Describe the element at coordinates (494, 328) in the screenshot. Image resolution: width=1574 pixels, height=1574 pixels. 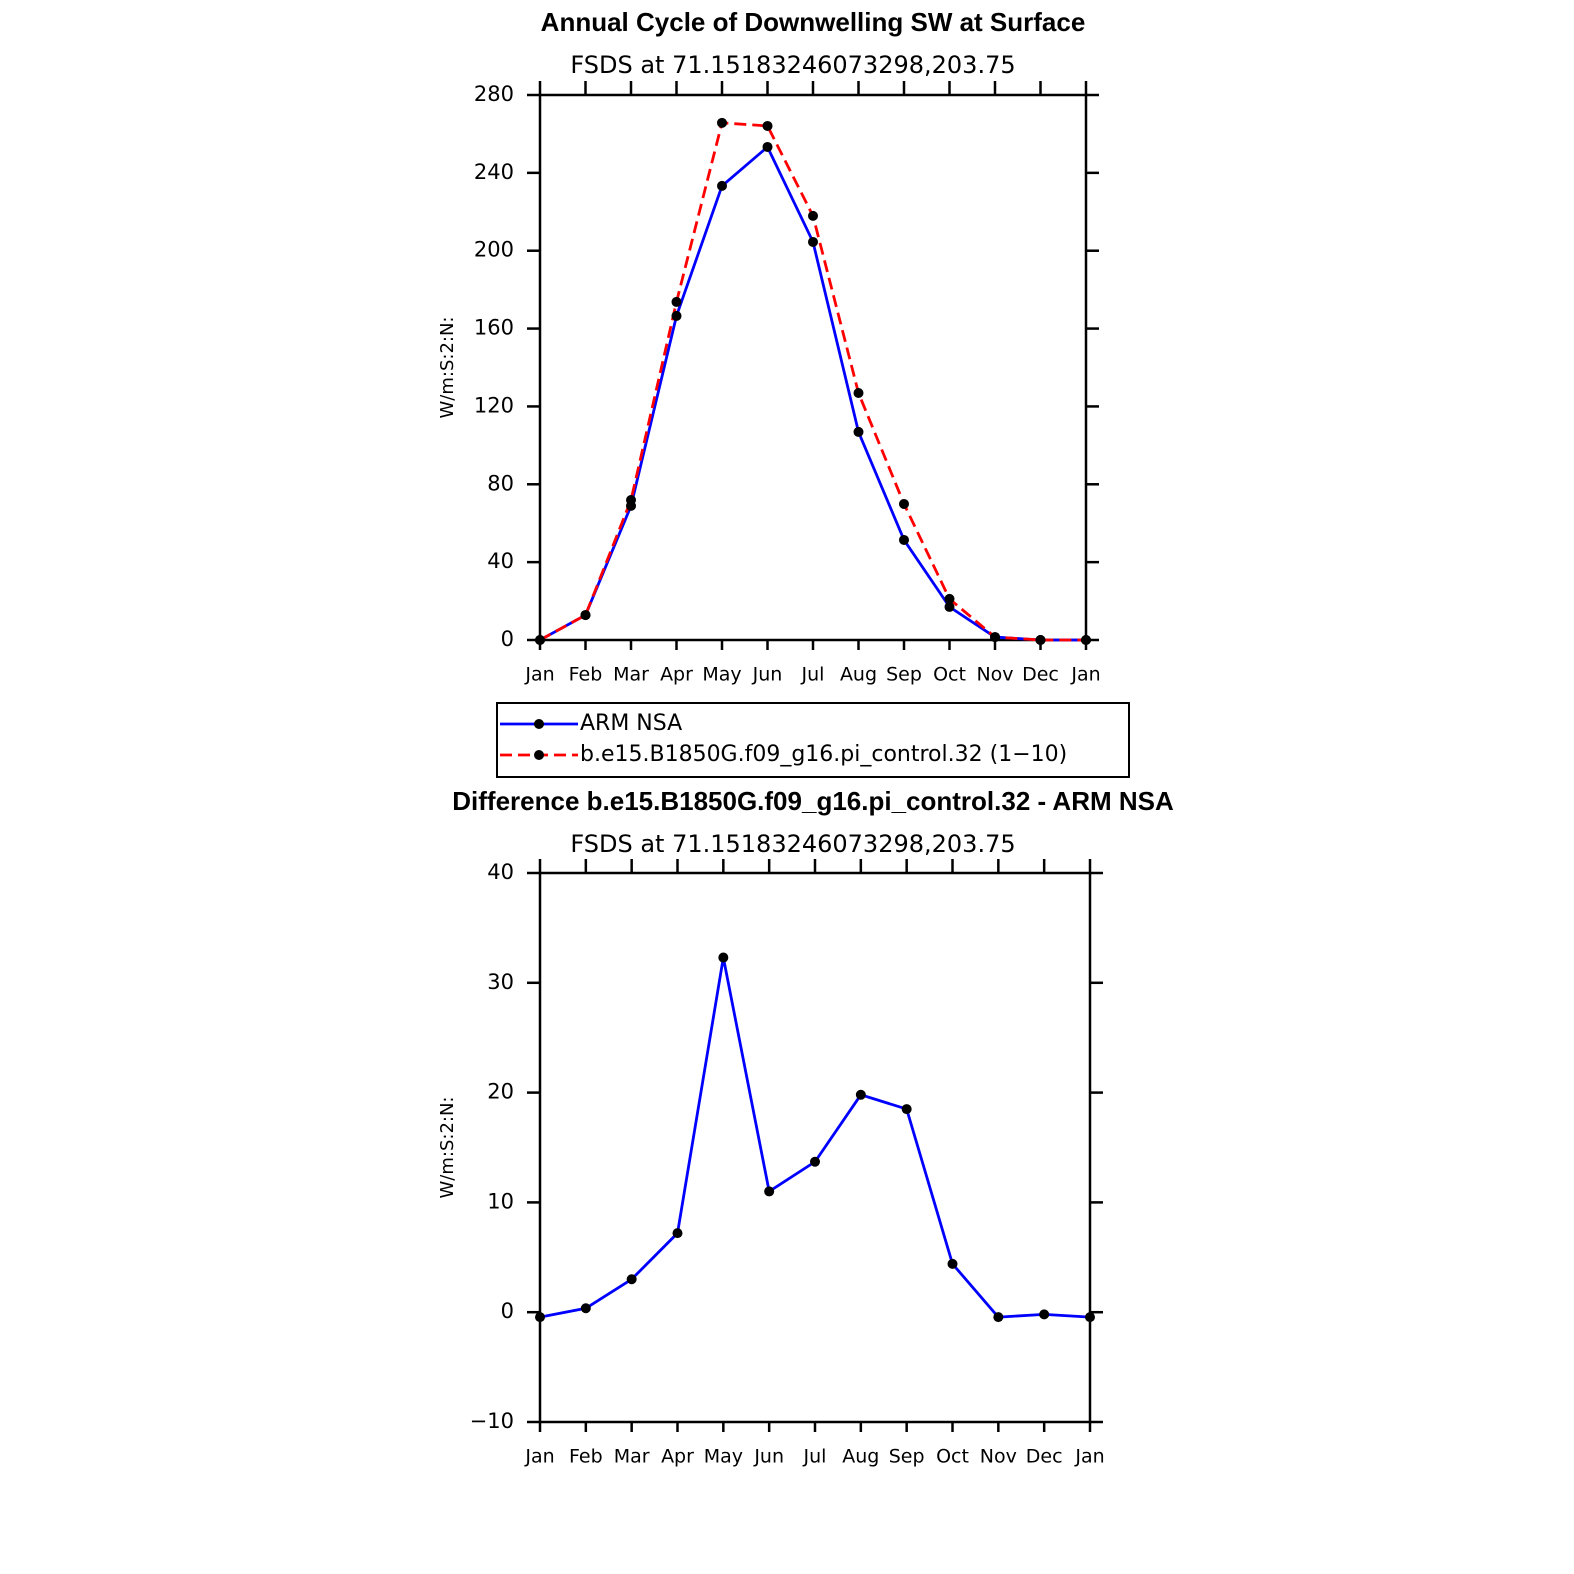
I see `y-tick-label: 160` at that location.